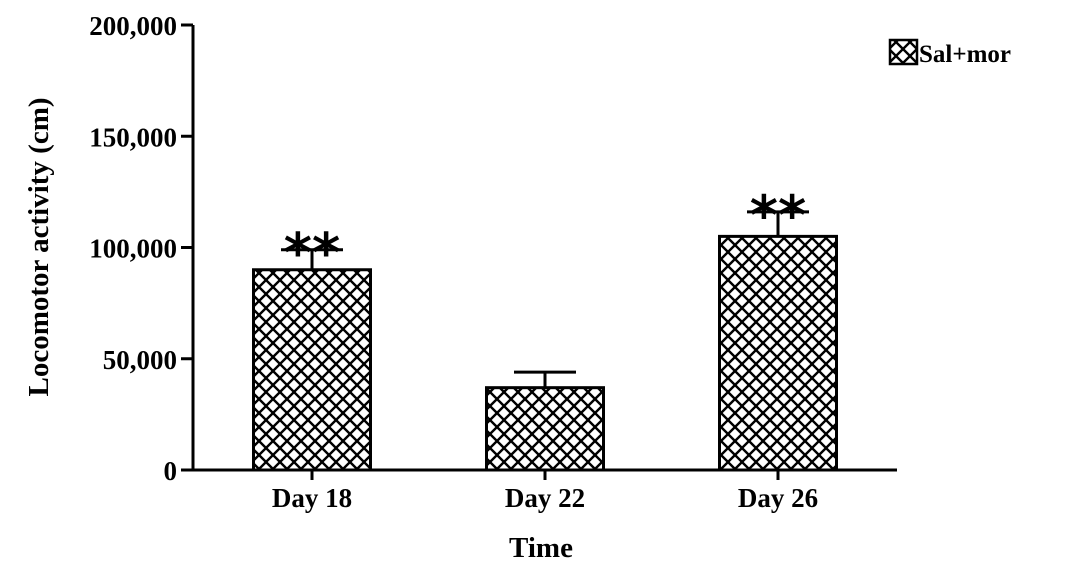 This screenshot has width=1082, height=580. What do you see at coordinates (133, 137) in the screenshot?
I see `y-tick-label: 150,000` at bounding box center [133, 137].